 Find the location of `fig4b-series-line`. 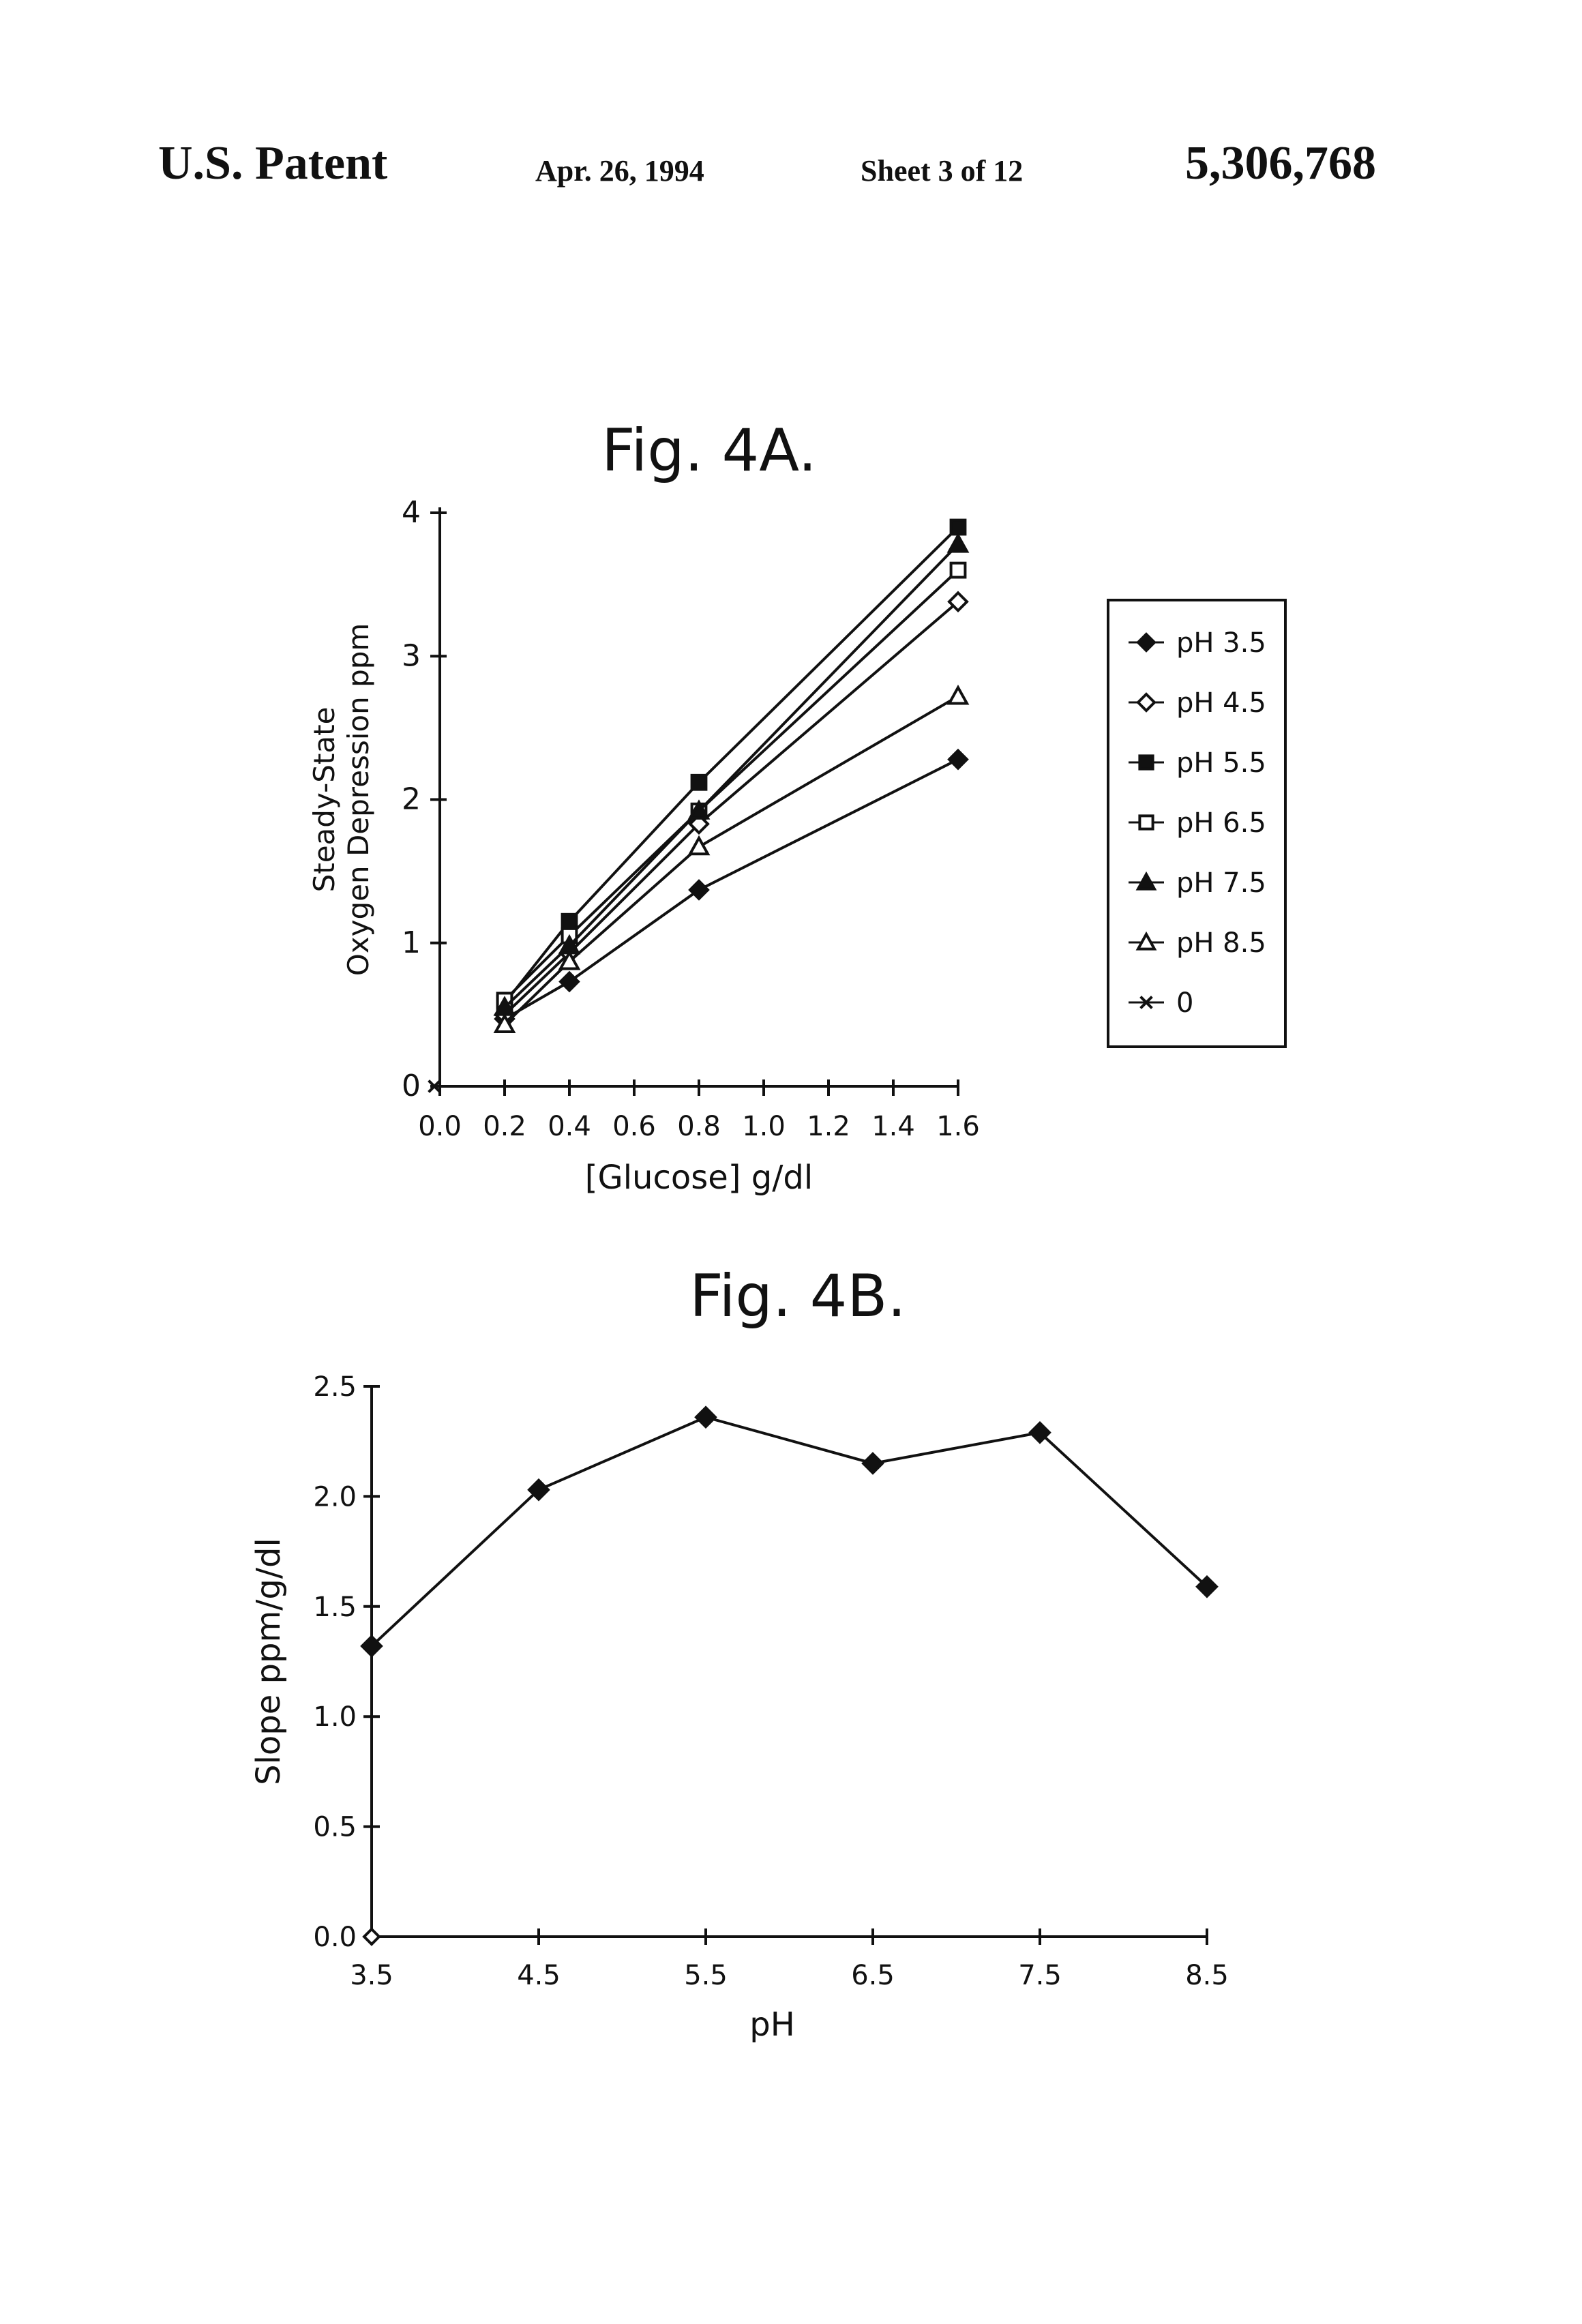

fig4b-series-line is located at coordinates (789, 1531).